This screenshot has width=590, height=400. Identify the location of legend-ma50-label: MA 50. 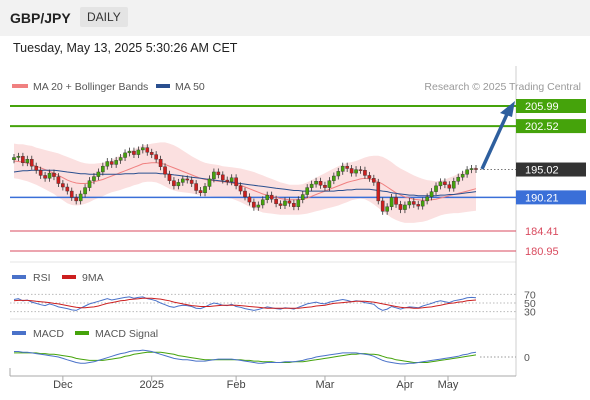
(190, 87).